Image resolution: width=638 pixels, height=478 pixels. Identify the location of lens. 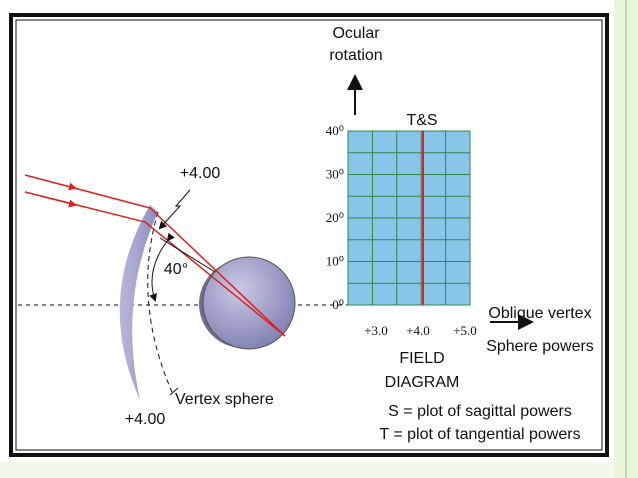
(138, 302).